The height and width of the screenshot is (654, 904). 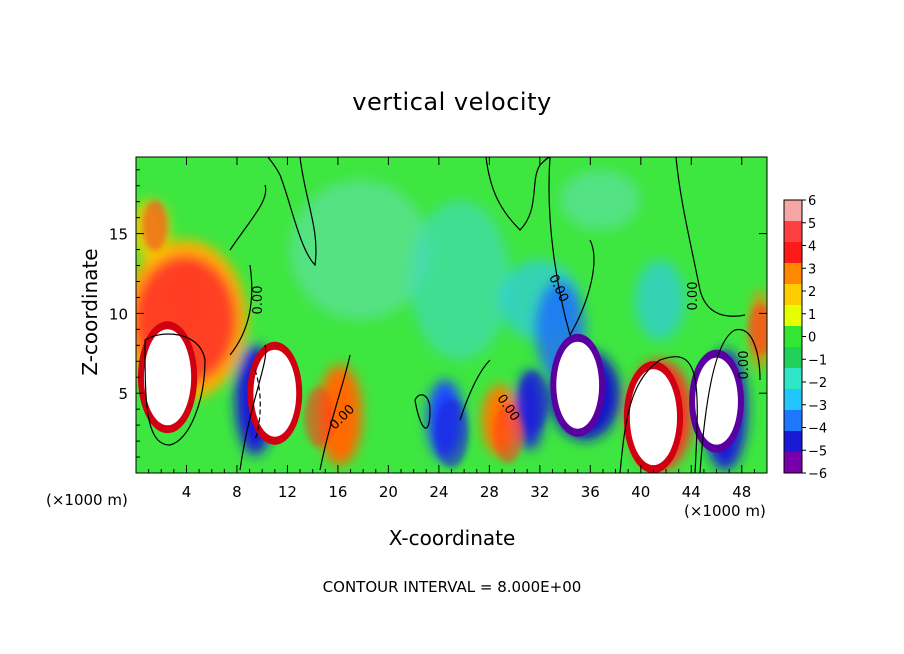 What do you see at coordinates (87, 500) in the screenshot?
I see `x-unit-label-left: (×1000 m)` at bounding box center [87, 500].